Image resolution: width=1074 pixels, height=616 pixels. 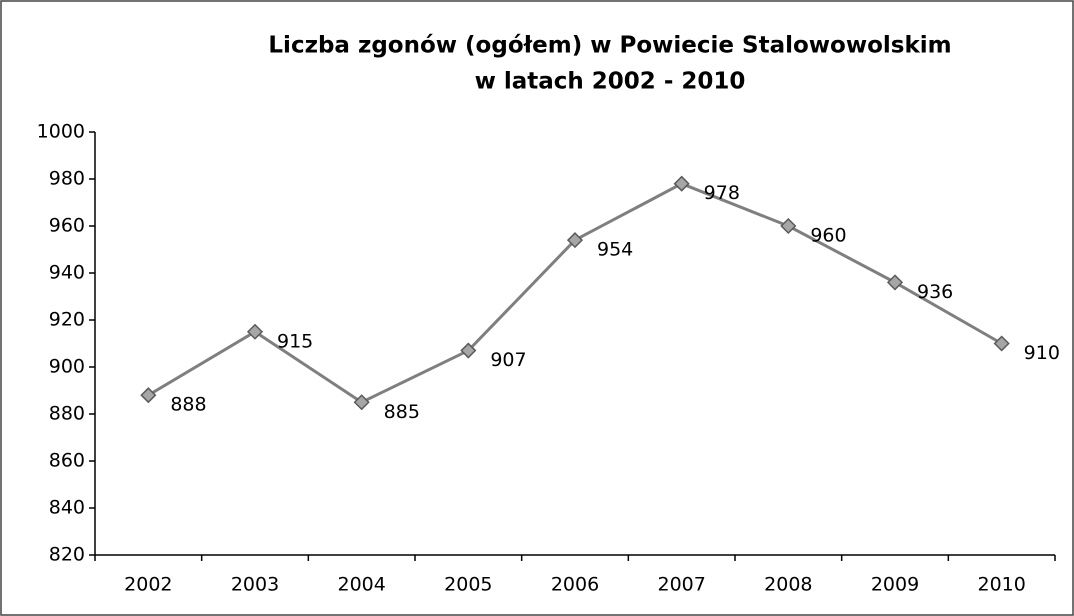 I want to click on y-tick-label: 840, so click(x=67, y=508).